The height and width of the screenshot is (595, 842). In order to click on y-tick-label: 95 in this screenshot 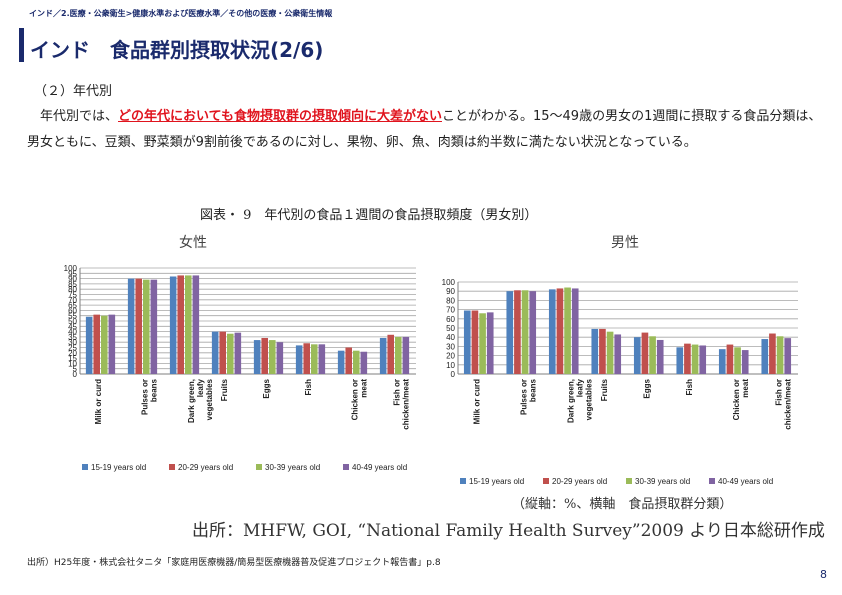, I will do `click(72, 273)`.